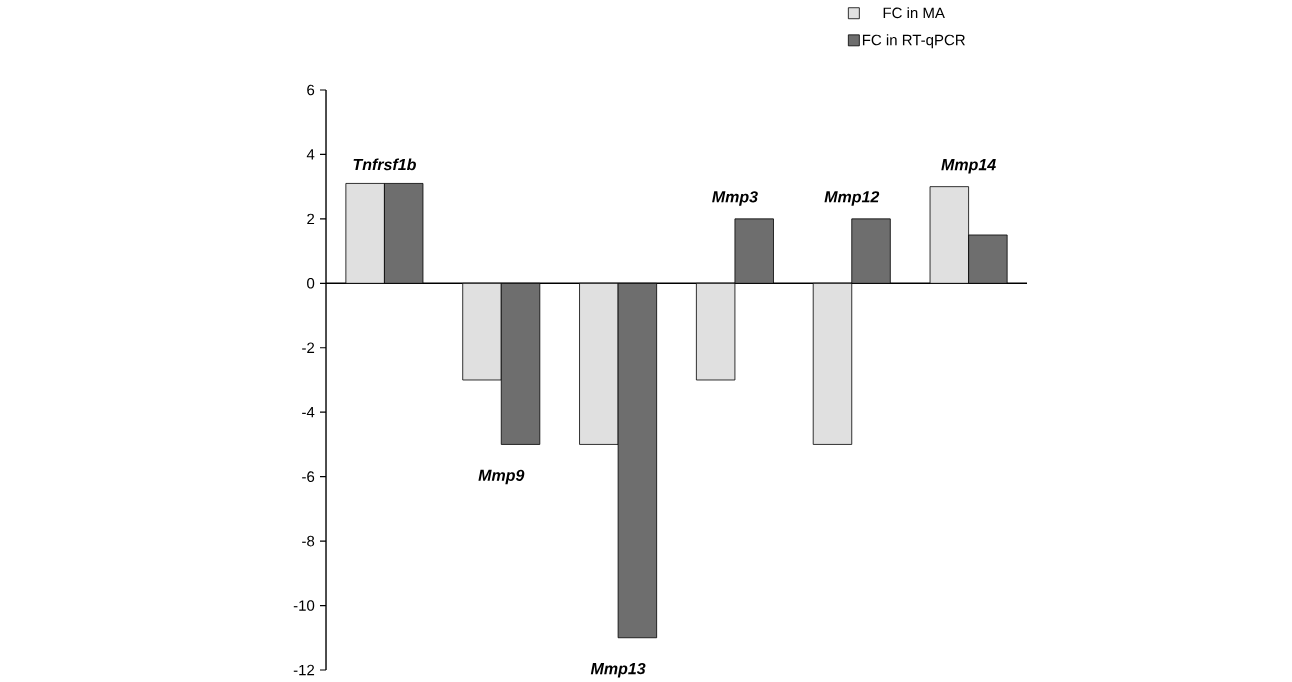 The height and width of the screenshot is (682, 1292). Describe the element at coordinates (913, 41) in the screenshot. I see `legend-label: FC in RT-qPCR` at that location.